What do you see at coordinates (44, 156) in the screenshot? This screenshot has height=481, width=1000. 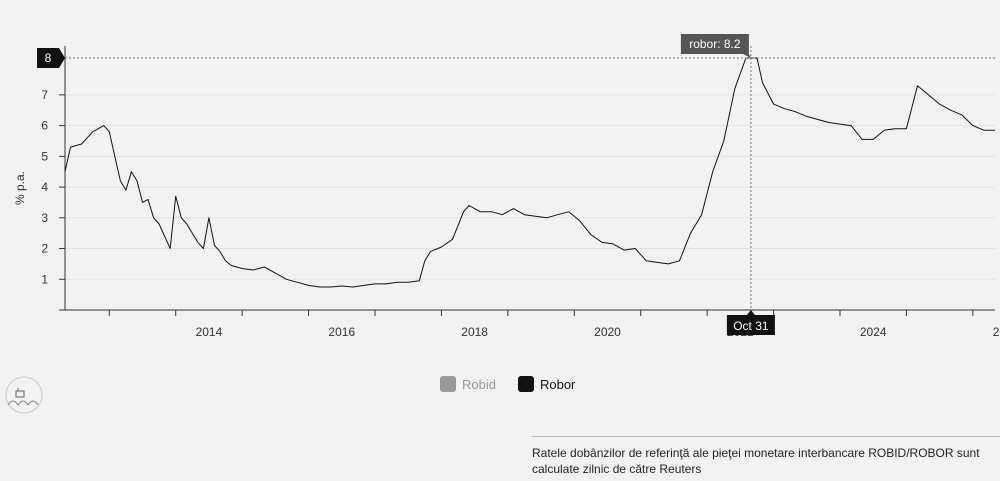 I see `y-tick-label: 5` at bounding box center [44, 156].